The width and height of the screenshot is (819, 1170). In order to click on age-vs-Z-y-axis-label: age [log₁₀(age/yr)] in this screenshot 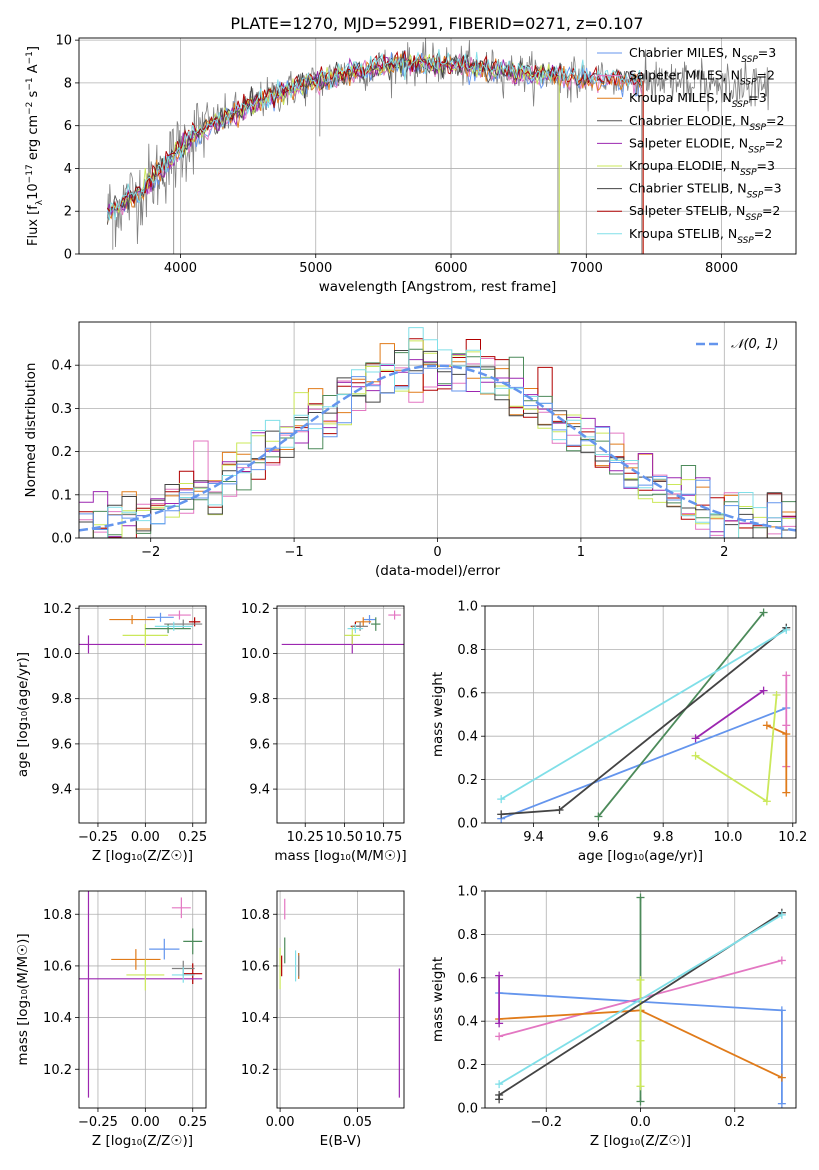, I will do `click(23, 714)`.